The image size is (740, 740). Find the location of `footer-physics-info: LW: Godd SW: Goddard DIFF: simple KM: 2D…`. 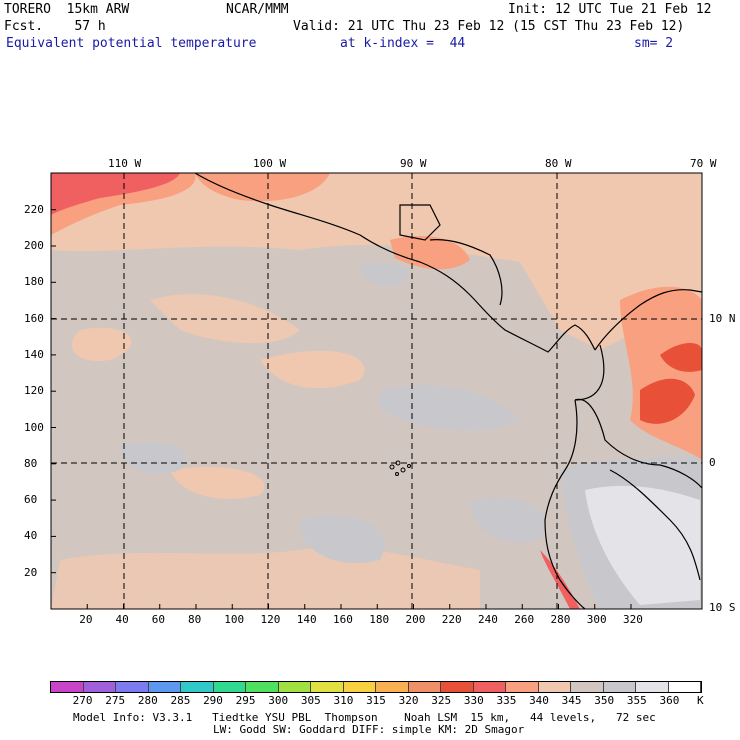

footer-physics-info: LW: Godd SW: Goddard DIFF: simple KM: 2D… is located at coordinates (369, 729).